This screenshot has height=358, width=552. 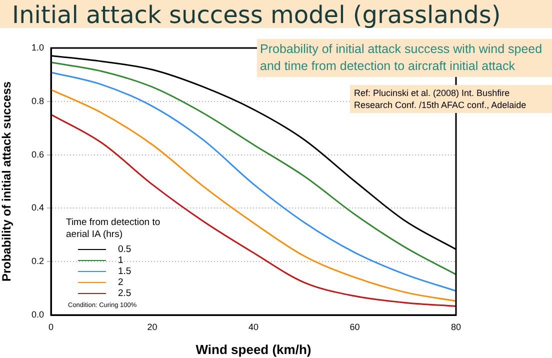 What do you see at coordinates (7, 181) in the screenshot?
I see `y-axis-title: Probability of initial attack success` at bounding box center [7, 181].